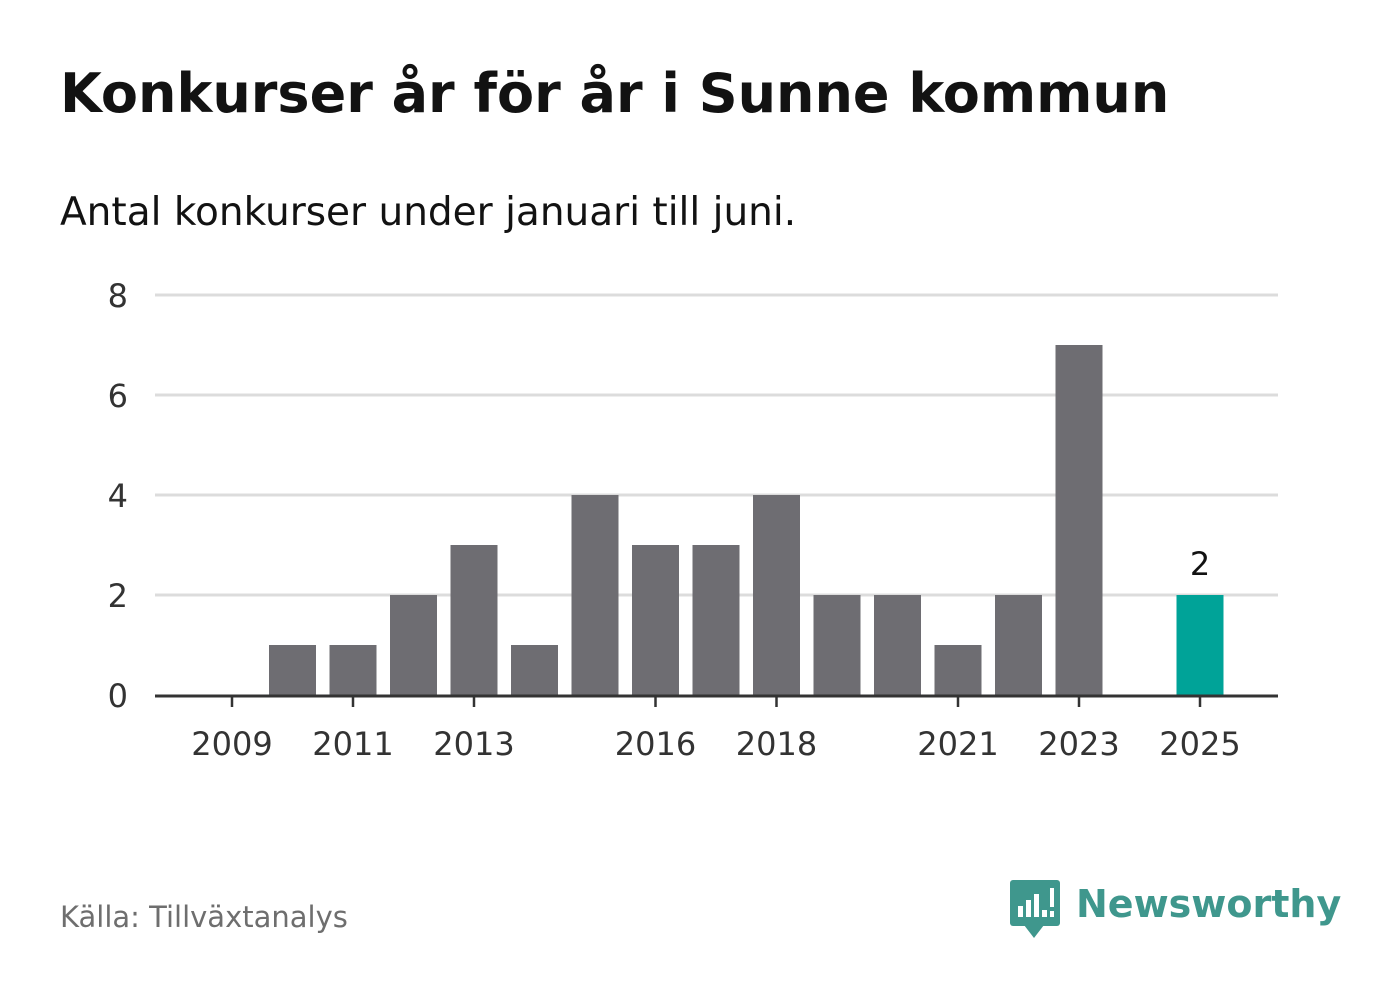 The image size is (1382, 999). Describe the element at coordinates (118, 496) in the screenshot. I see `y-tick-label: 4` at that location.